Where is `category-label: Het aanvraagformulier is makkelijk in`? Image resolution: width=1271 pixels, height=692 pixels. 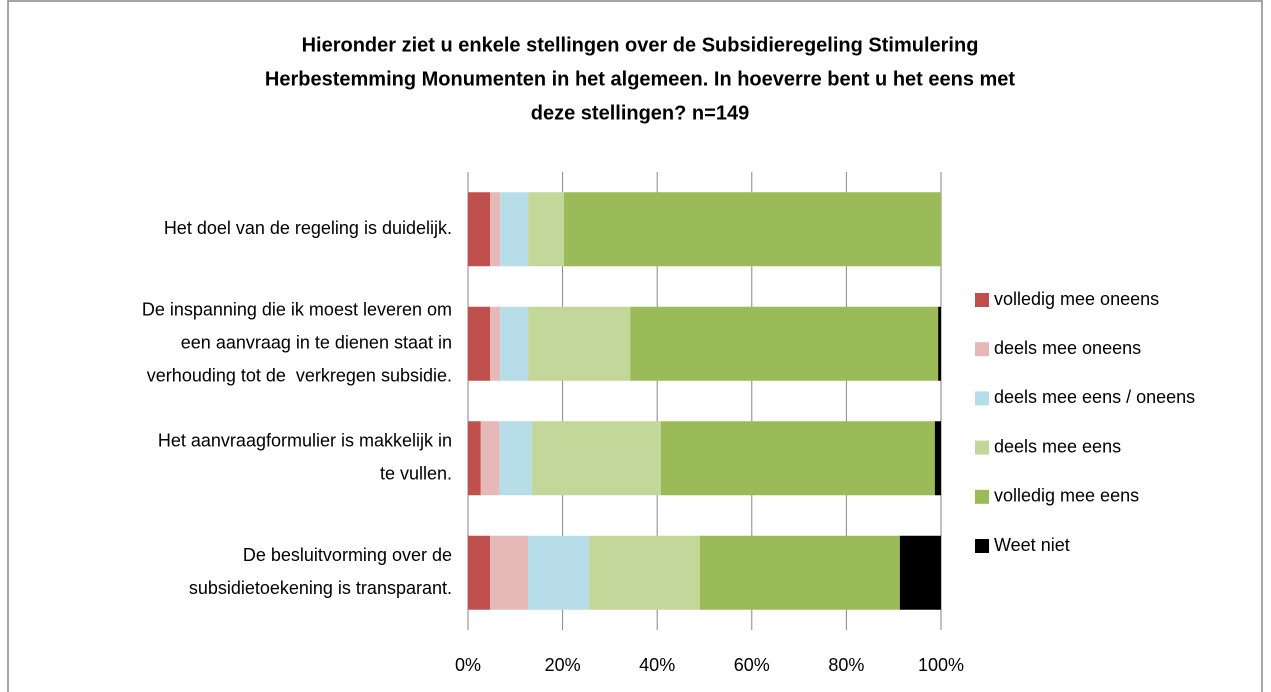 category-label: Het aanvraagformulier is makkelijk in is located at coordinates (305, 441).